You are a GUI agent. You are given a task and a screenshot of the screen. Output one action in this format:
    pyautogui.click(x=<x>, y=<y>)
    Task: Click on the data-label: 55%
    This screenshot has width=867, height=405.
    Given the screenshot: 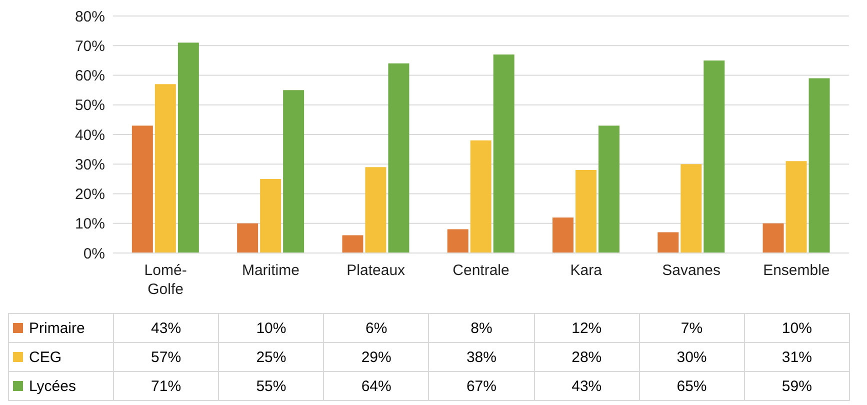 What is the action you would take?
    pyautogui.click(x=271, y=386)
    